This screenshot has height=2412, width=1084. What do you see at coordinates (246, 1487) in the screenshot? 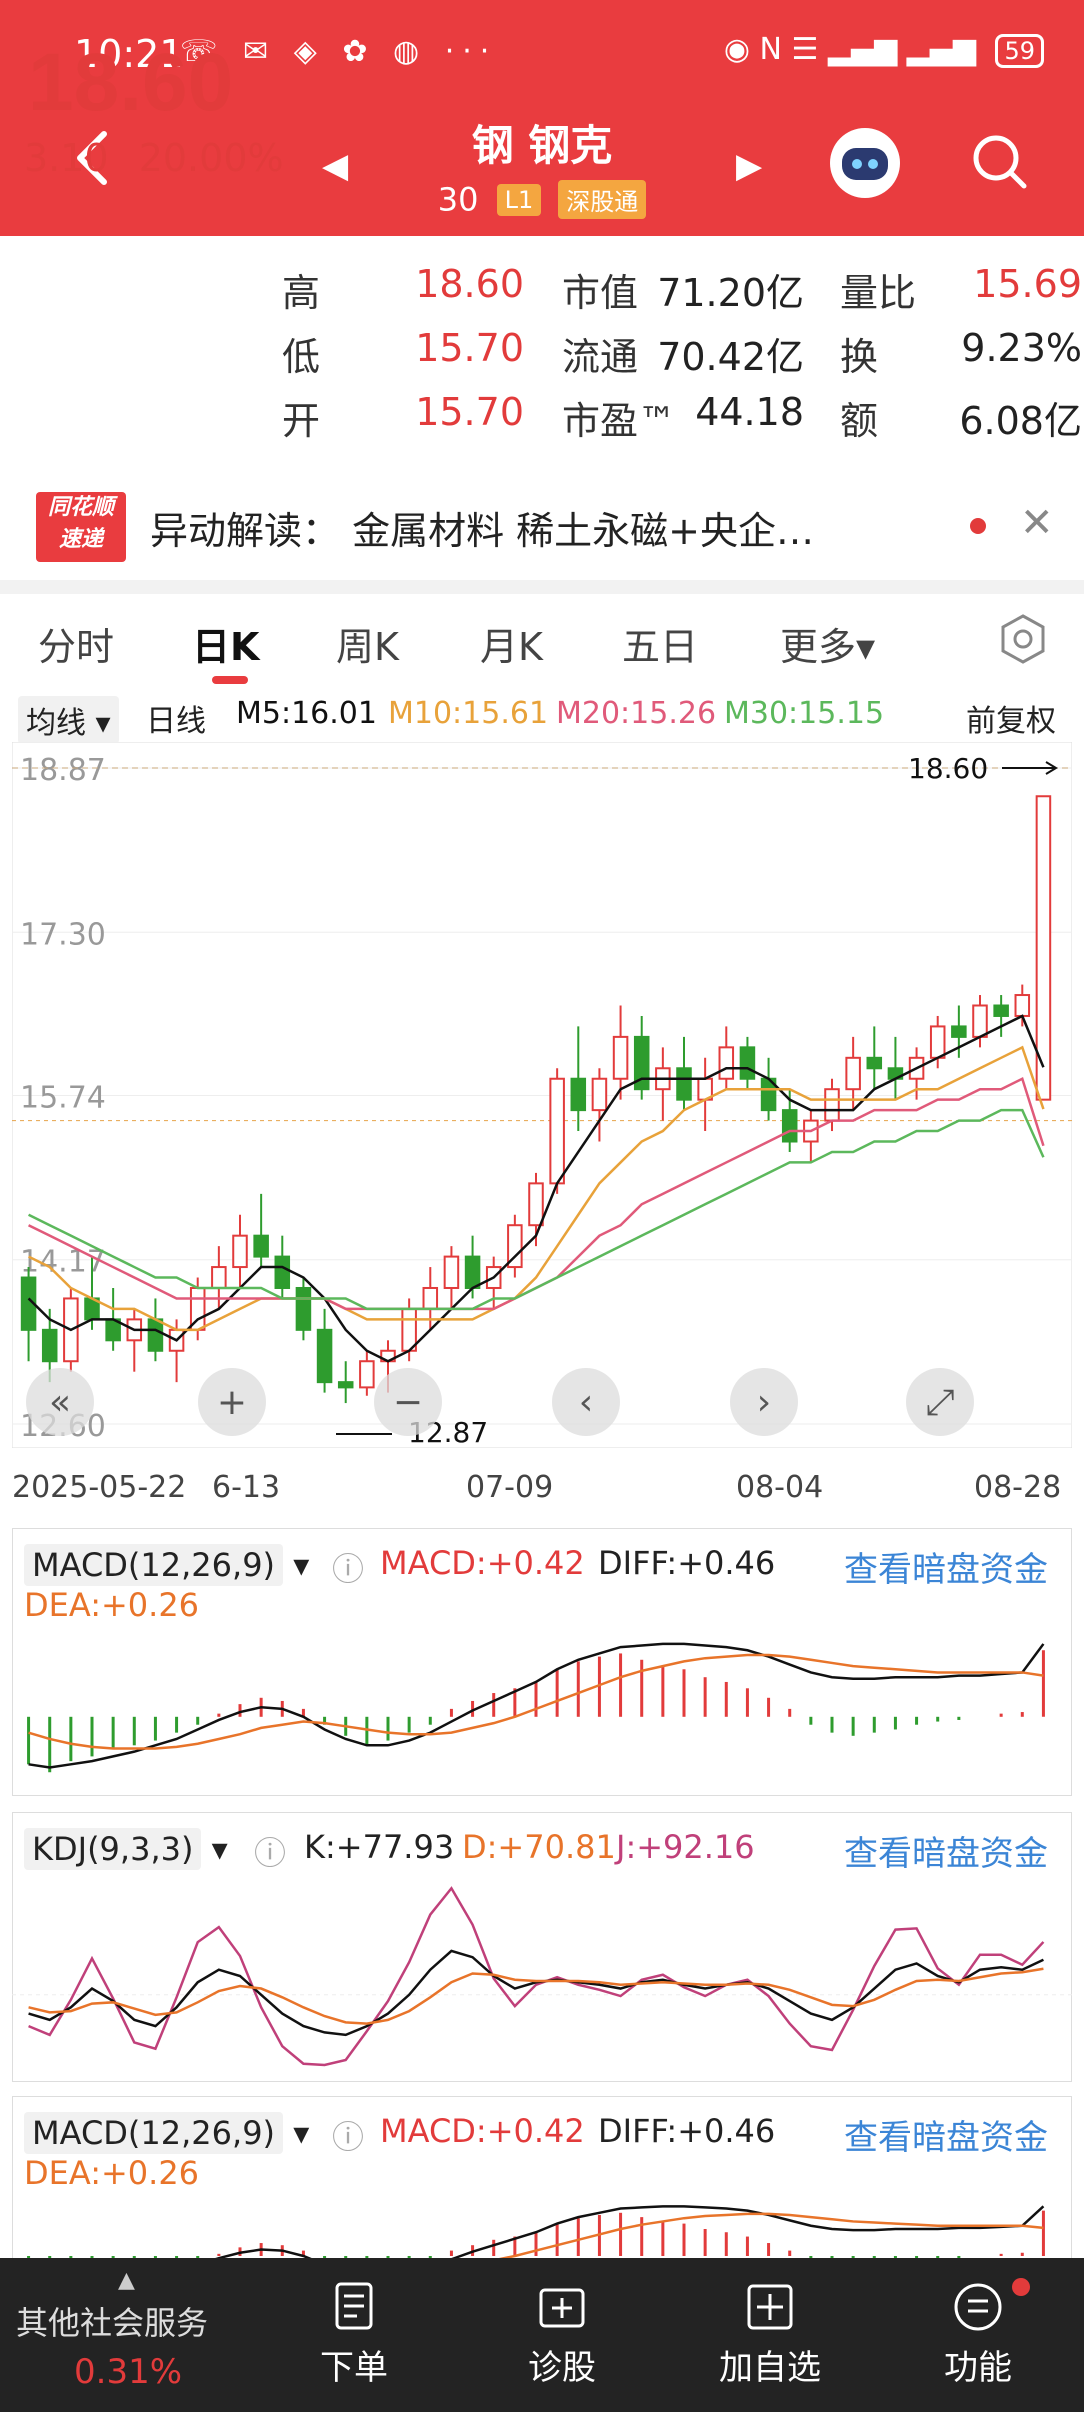
I see `date-tick-2: 6-13` at bounding box center [246, 1487].